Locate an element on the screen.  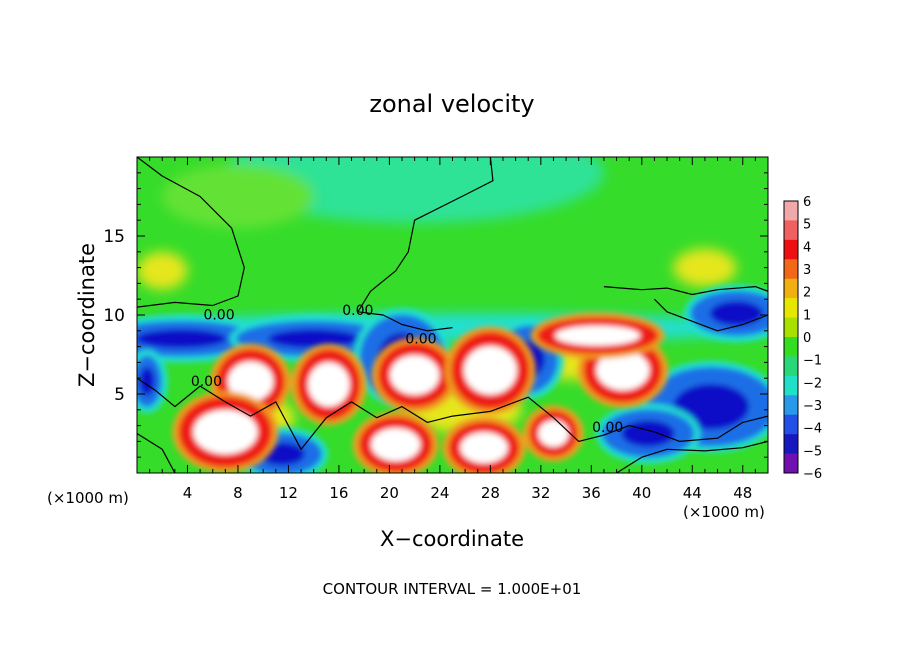
colorbar-label: −2 is located at coordinates (812, 383).